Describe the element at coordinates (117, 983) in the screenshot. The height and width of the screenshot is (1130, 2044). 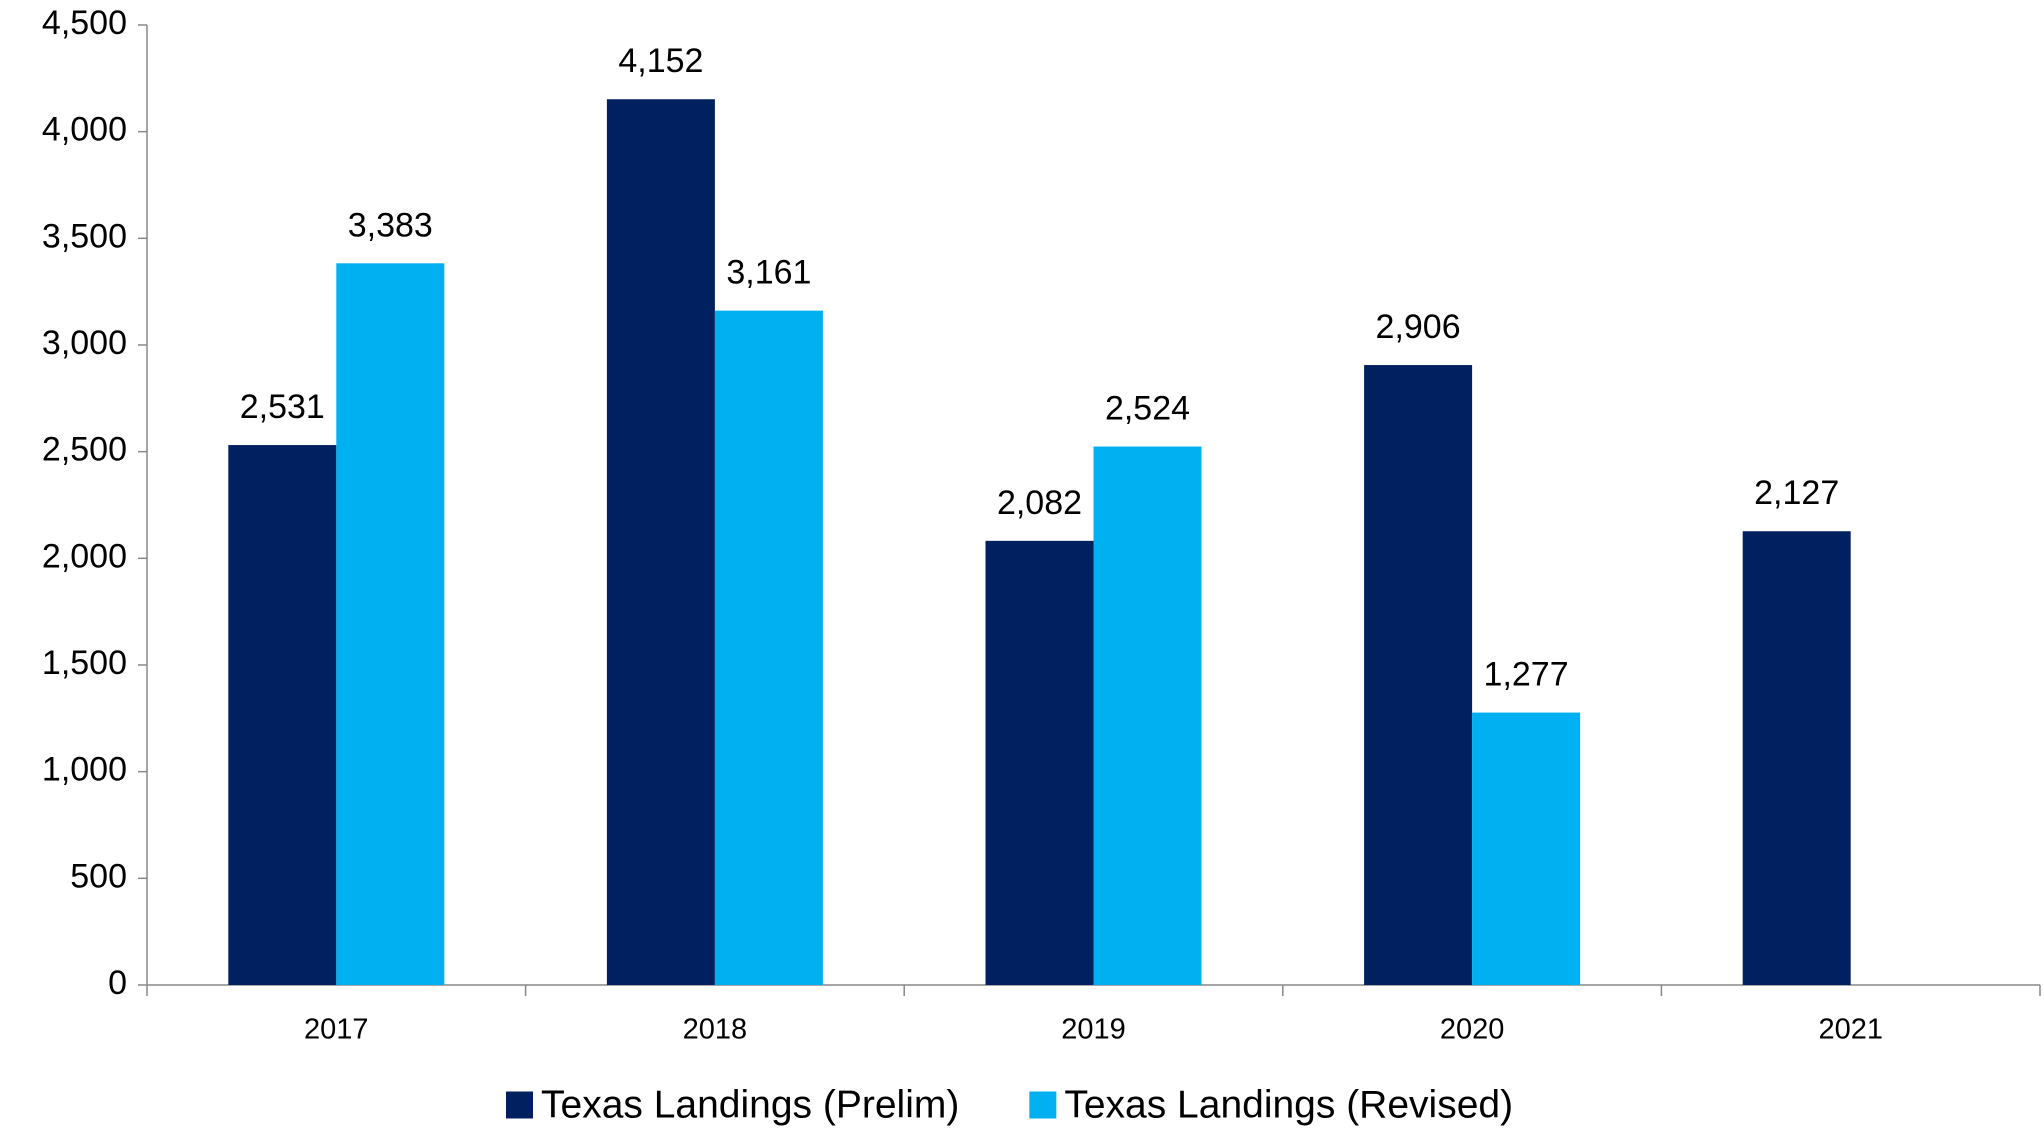
I see `y-tick-label: 0` at that location.